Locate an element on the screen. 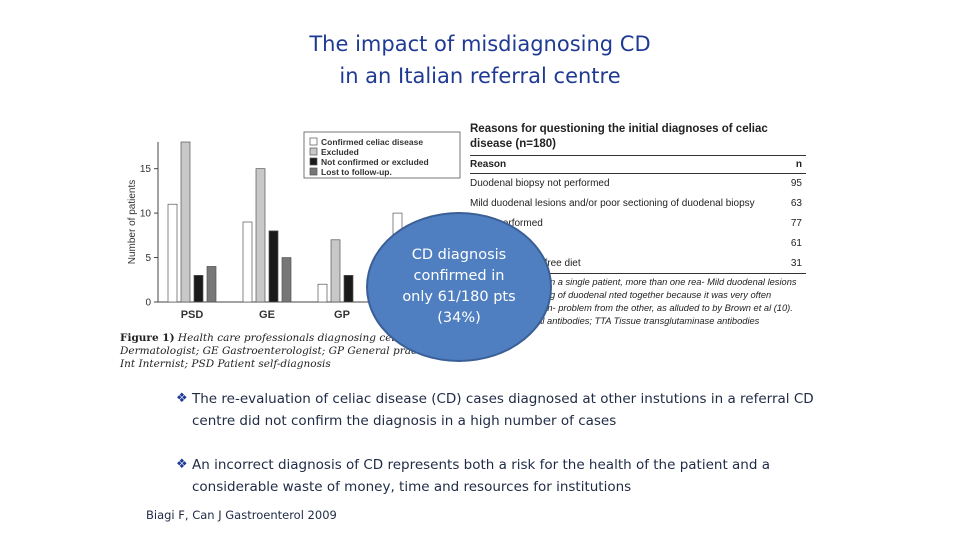 The width and height of the screenshot is (960, 540). legend-box is located at coordinates (382, 155).